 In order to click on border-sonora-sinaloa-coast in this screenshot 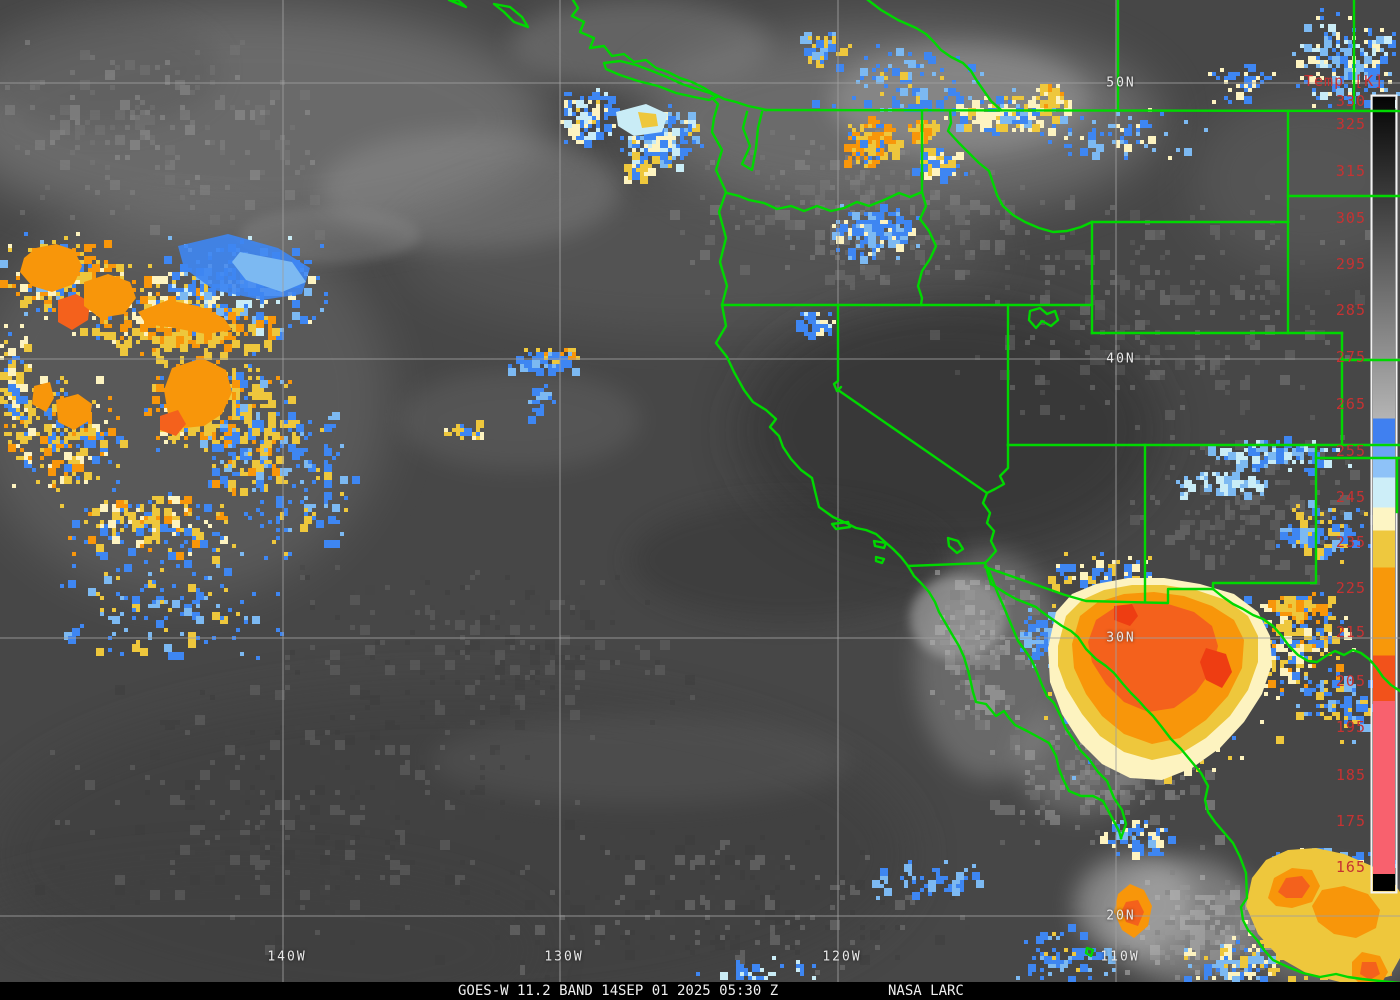, I will do `click(1194, 783)`.